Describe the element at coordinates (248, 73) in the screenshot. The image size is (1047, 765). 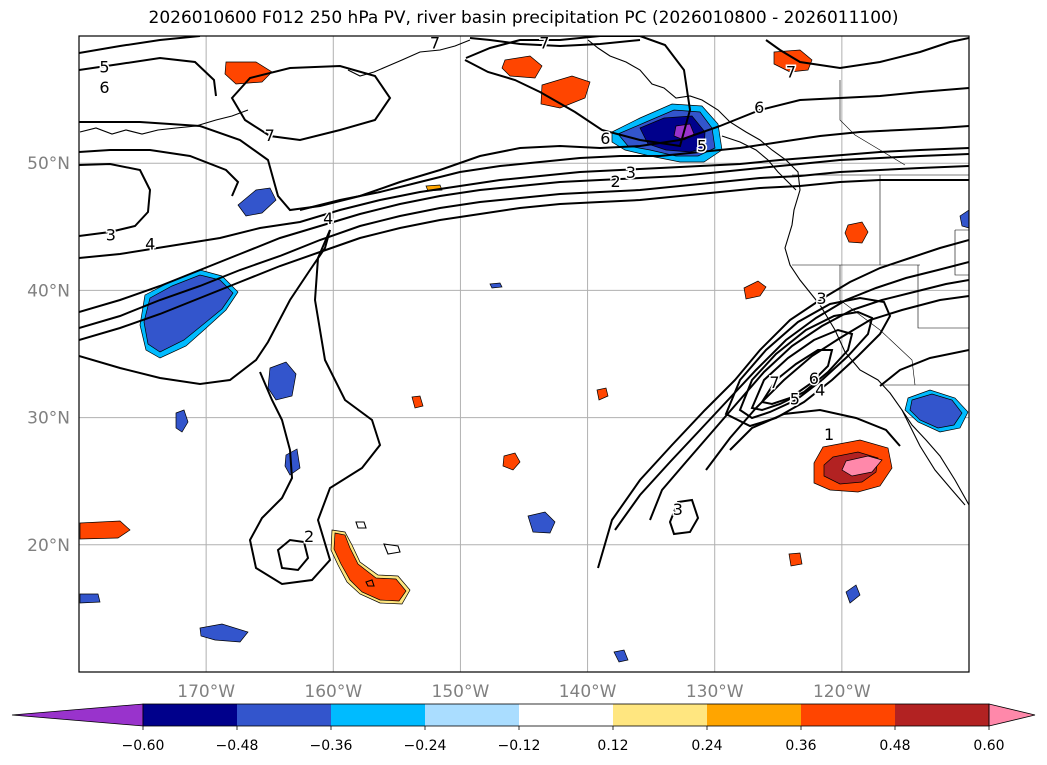
I see `precip-blob-n1` at that location.